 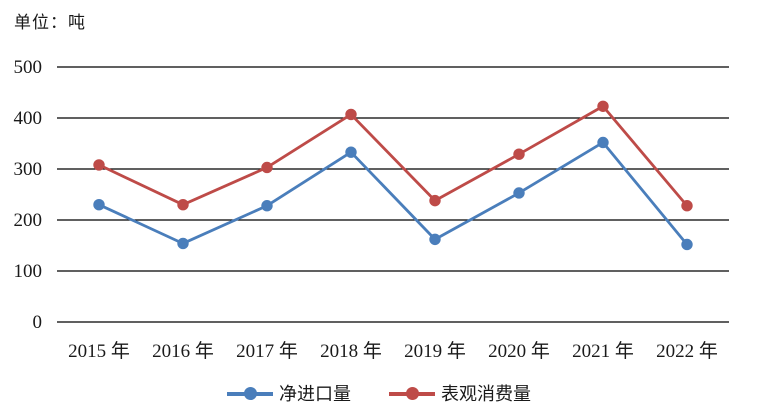 I want to click on x-axis-tick-label: 2016 年, so click(x=183, y=351).